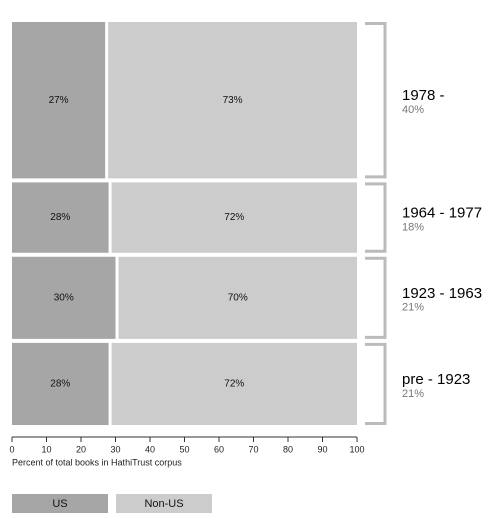 Image resolution: width=500 pixels, height=525 pixels. I want to click on data-label: 30%, so click(64, 297).